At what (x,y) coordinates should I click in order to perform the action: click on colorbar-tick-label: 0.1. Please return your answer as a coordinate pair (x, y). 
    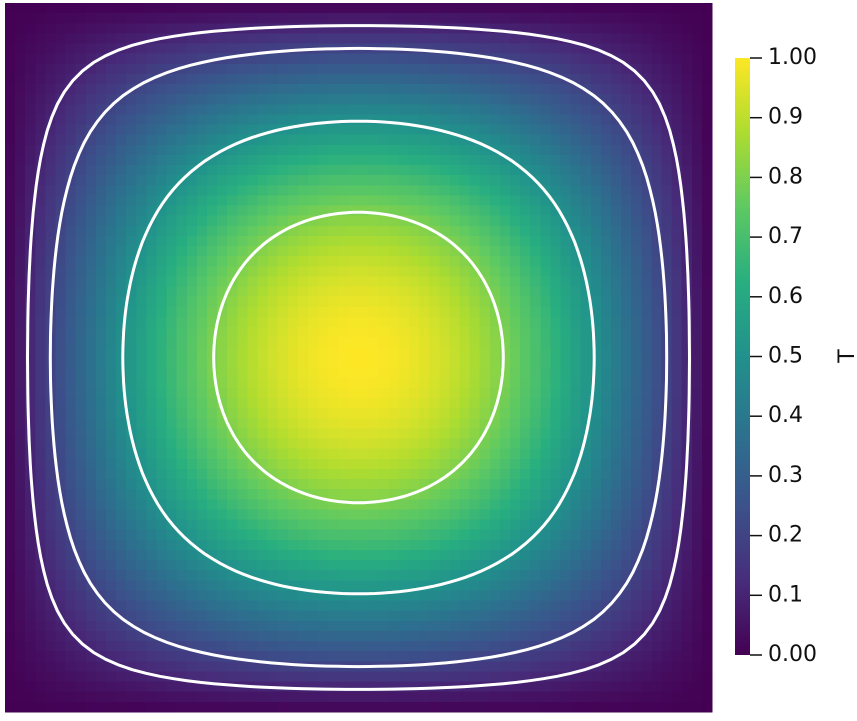
    Looking at the image, I should click on (785, 594).